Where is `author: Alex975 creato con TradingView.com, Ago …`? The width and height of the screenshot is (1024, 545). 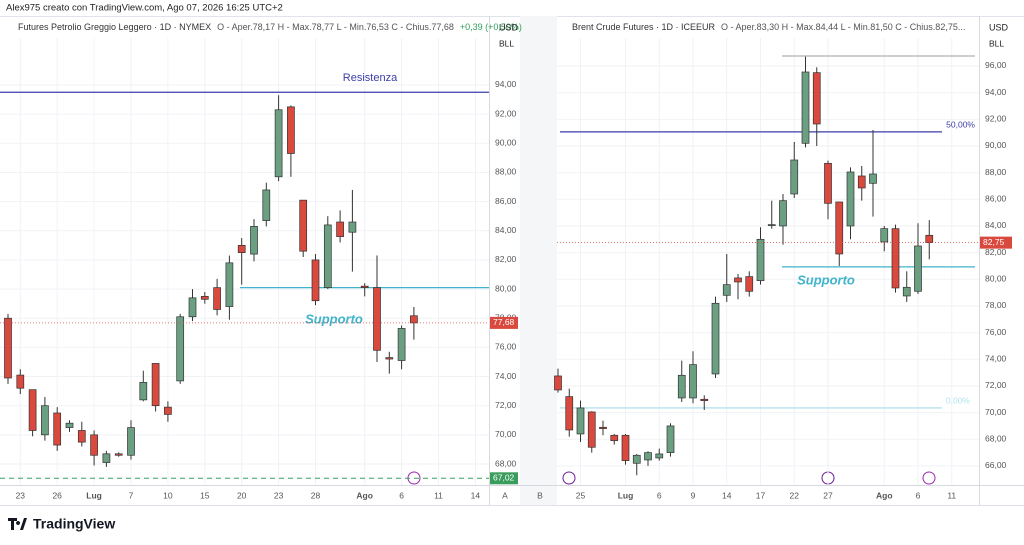 author: Alex975 creato con TradingView.com, Ago … is located at coordinates (144, 8).